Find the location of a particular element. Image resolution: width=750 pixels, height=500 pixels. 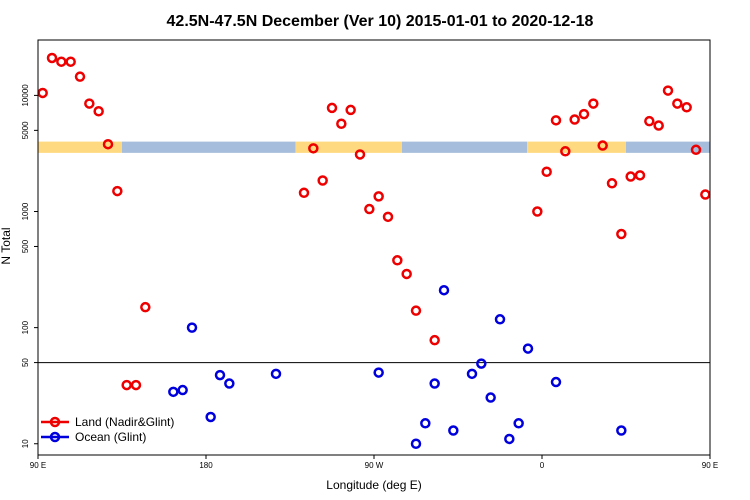

legend-land-marker is located at coordinates (55, 422).